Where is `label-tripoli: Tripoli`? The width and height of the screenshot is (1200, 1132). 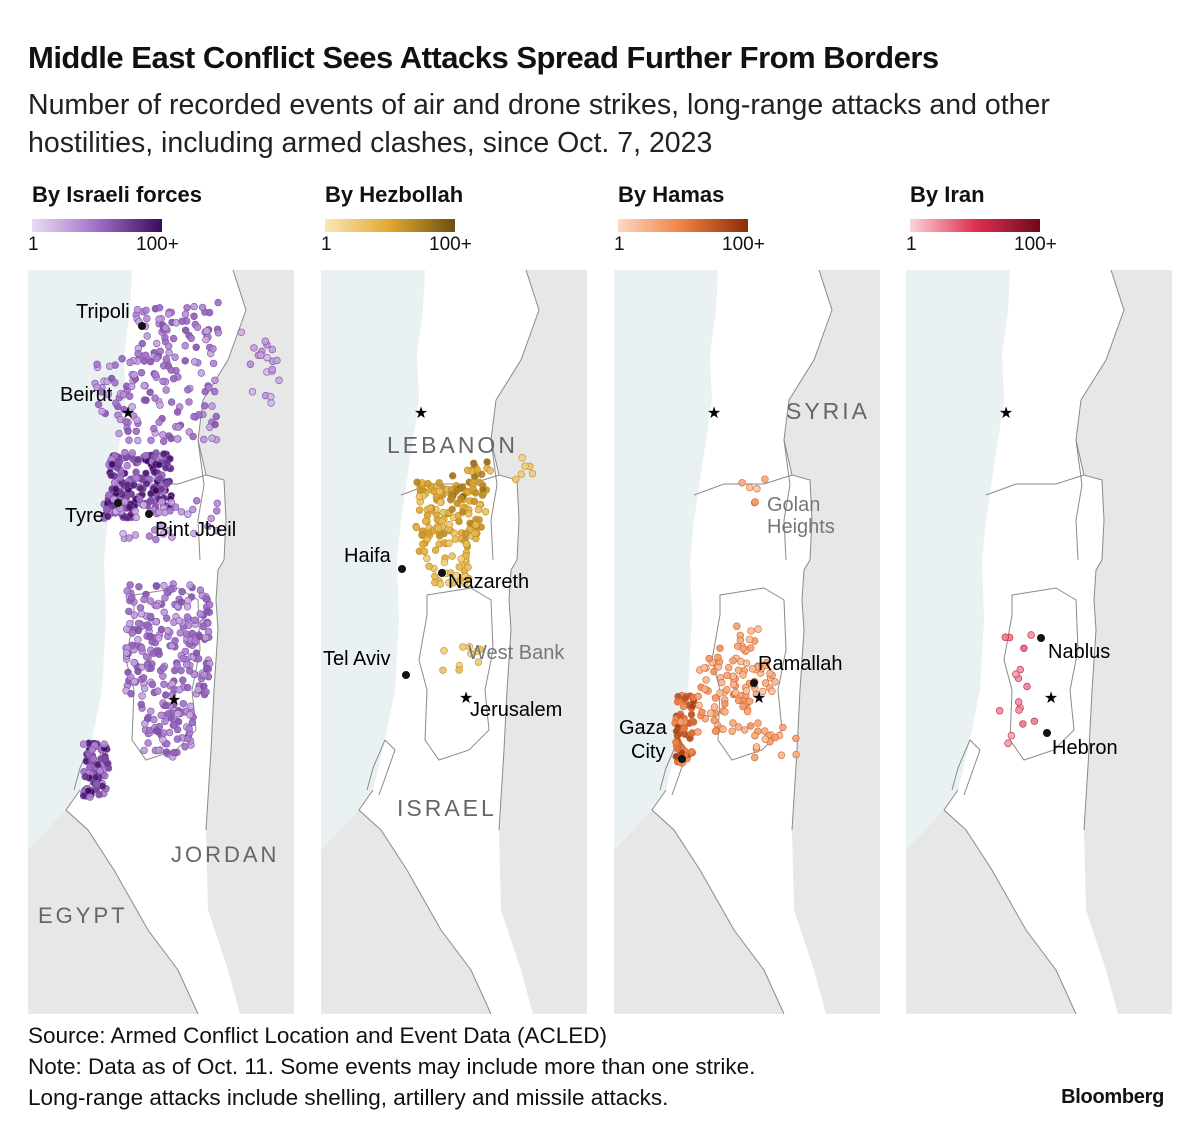 label-tripoli: Tripoli is located at coordinates (103, 312).